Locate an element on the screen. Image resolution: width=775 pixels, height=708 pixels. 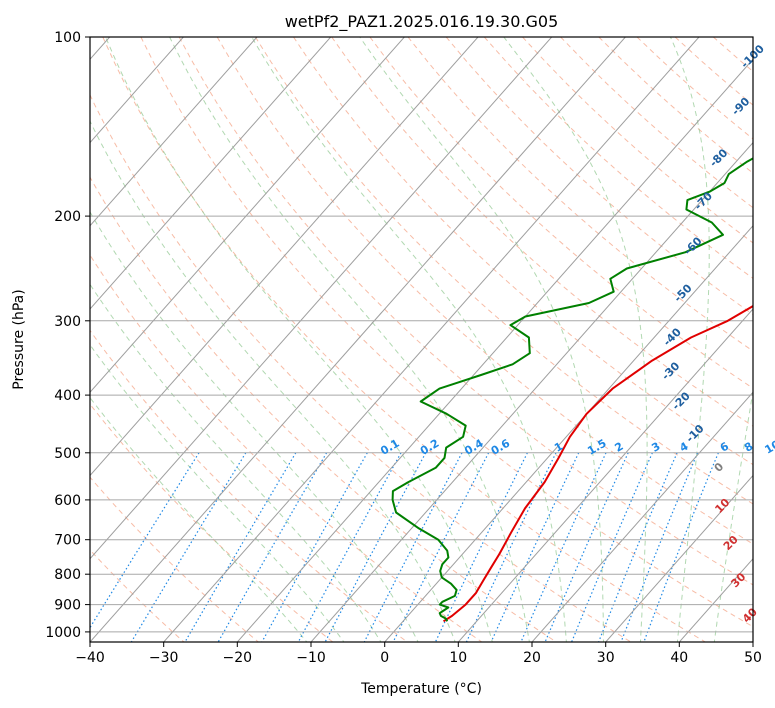
y-tick-label: 900 is located at coordinates (67, 606).